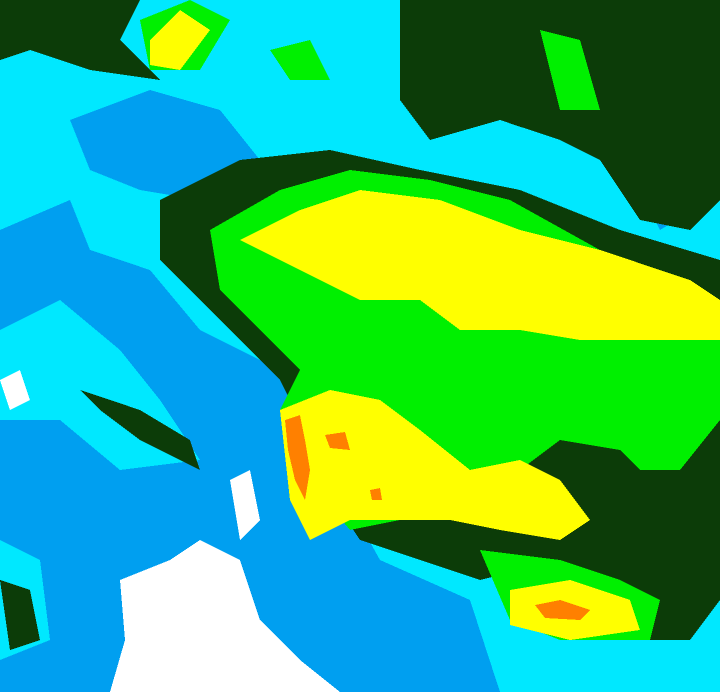  Describe the element at coordinates (437, 517) in the screenshot. I see `orange-layer` at that location.